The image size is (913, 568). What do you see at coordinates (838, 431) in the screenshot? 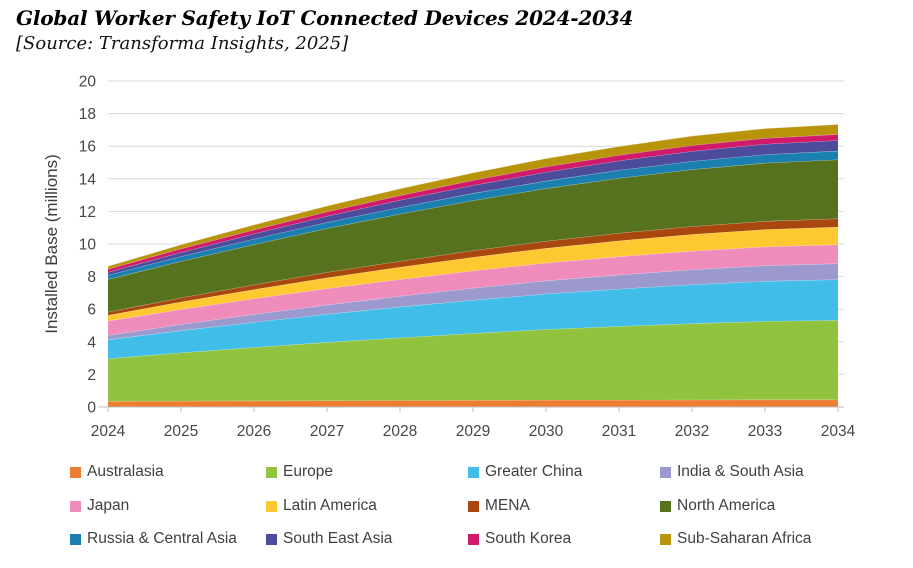
I see `x-tick-label: 2034` at bounding box center [838, 431].